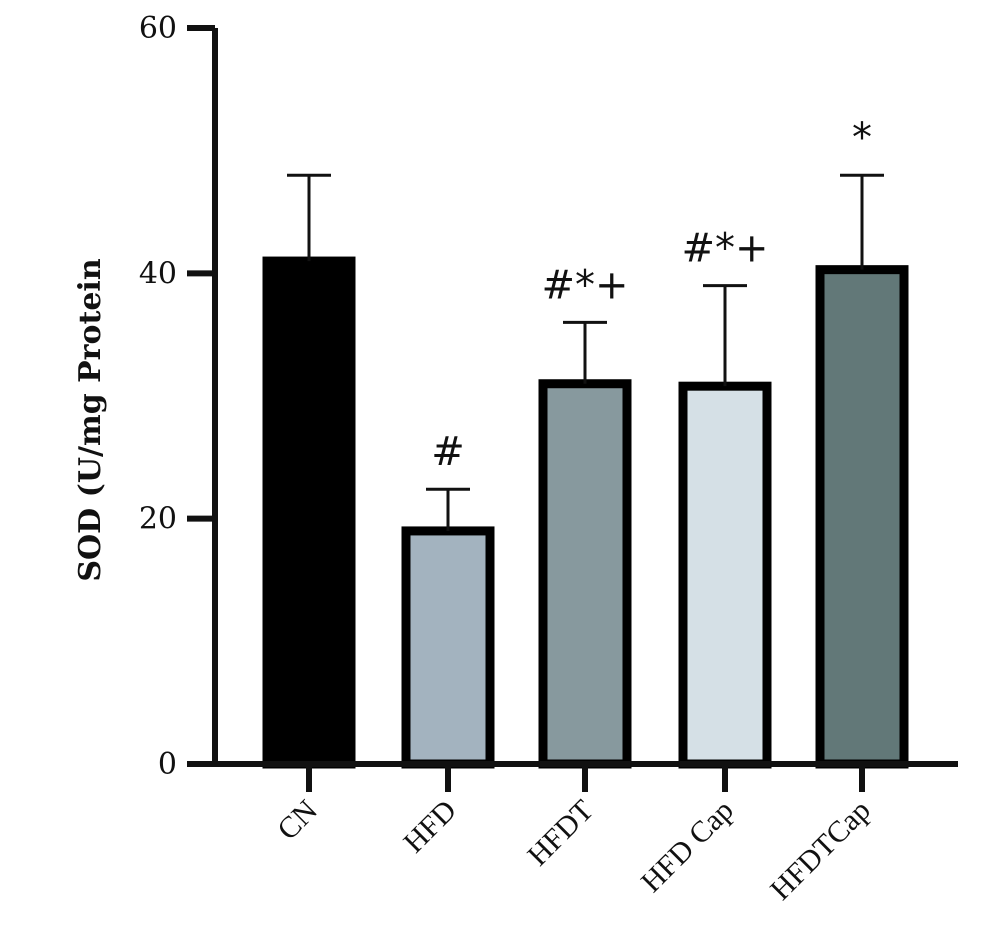 Image resolution: width=1000 pixels, height=942 pixels. Describe the element at coordinates (687, 846) in the screenshot. I see `x-tick-label: HFD Cap` at that location.